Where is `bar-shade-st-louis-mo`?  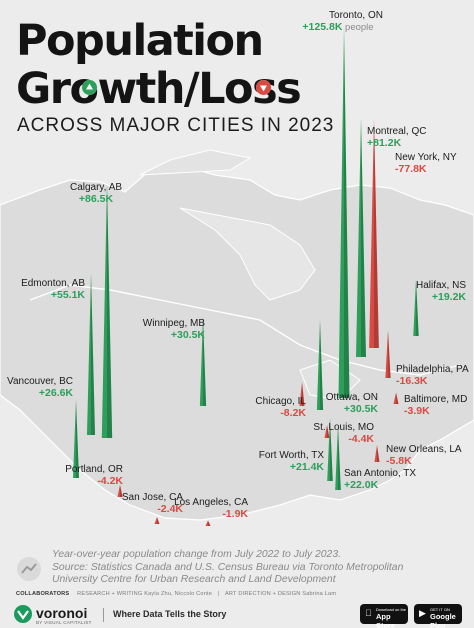
bar-shade-st-louis-mo is located at coordinates (328, 431).